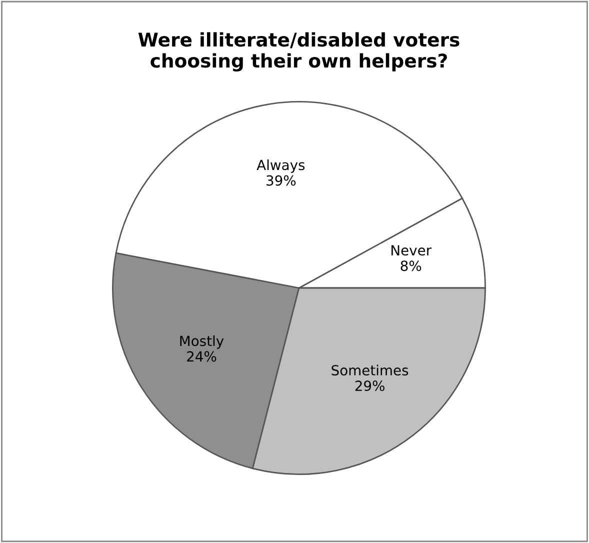 The width and height of the screenshot is (589, 543). What do you see at coordinates (281, 180) in the screenshot?
I see `data-label: 39%` at bounding box center [281, 180].